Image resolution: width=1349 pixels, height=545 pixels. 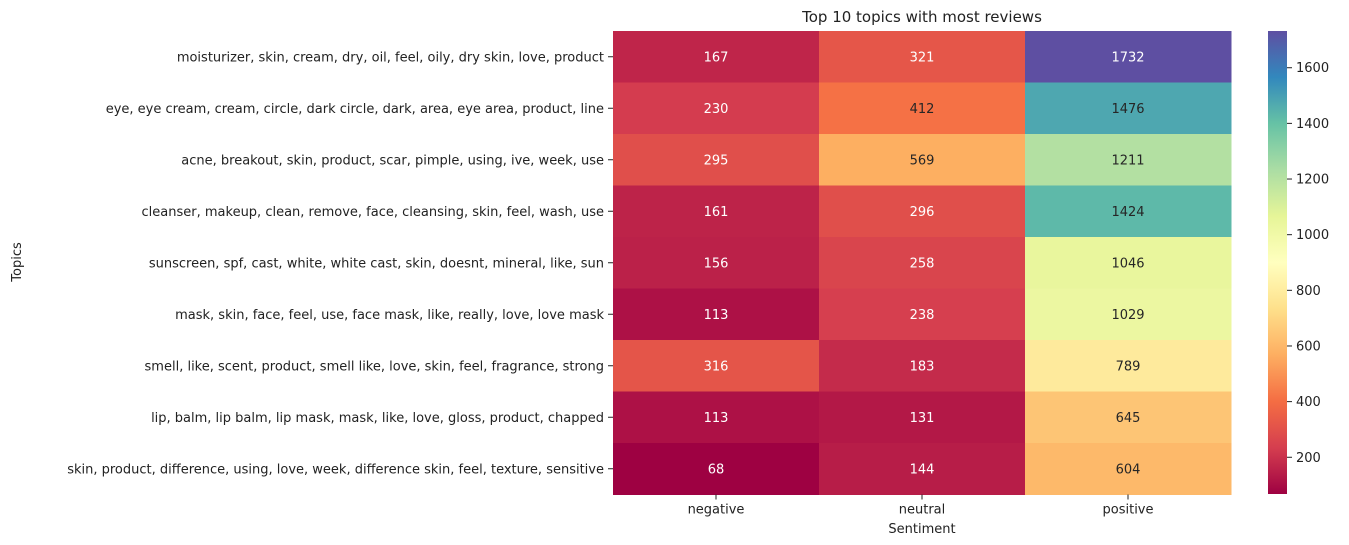 I want to click on heatmap-cell-value: 167, so click(x=716, y=57).